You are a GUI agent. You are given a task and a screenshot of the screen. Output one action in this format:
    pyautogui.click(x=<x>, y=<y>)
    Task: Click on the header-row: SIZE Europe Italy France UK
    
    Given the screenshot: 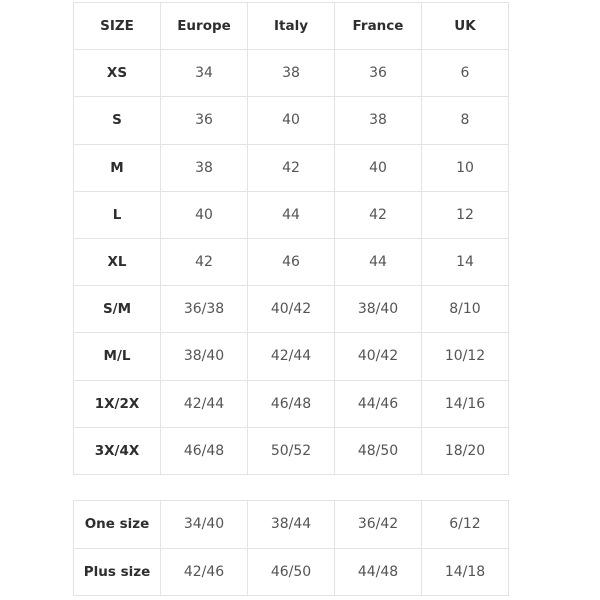 What is the action you would take?
    pyautogui.click(x=291, y=26)
    